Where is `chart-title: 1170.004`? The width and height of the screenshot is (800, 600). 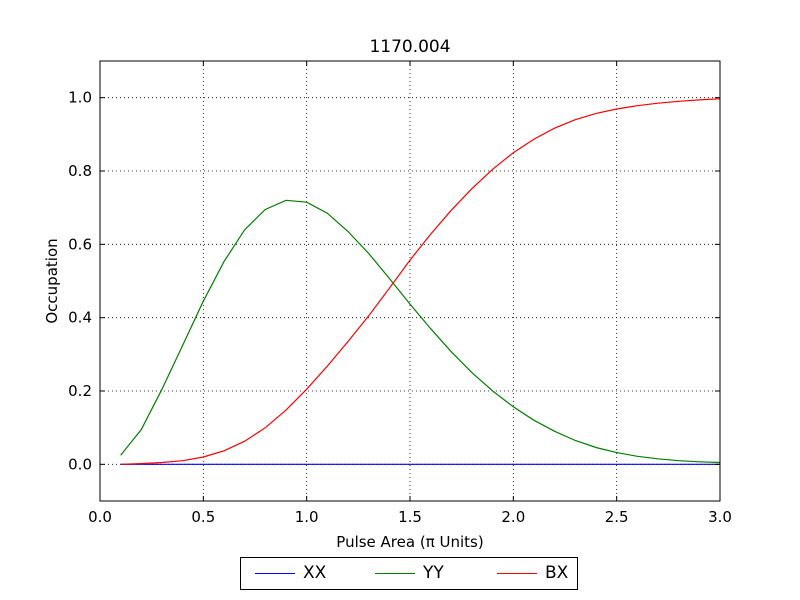
chart-title: 1170.004 is located at coordinates (409, 47).